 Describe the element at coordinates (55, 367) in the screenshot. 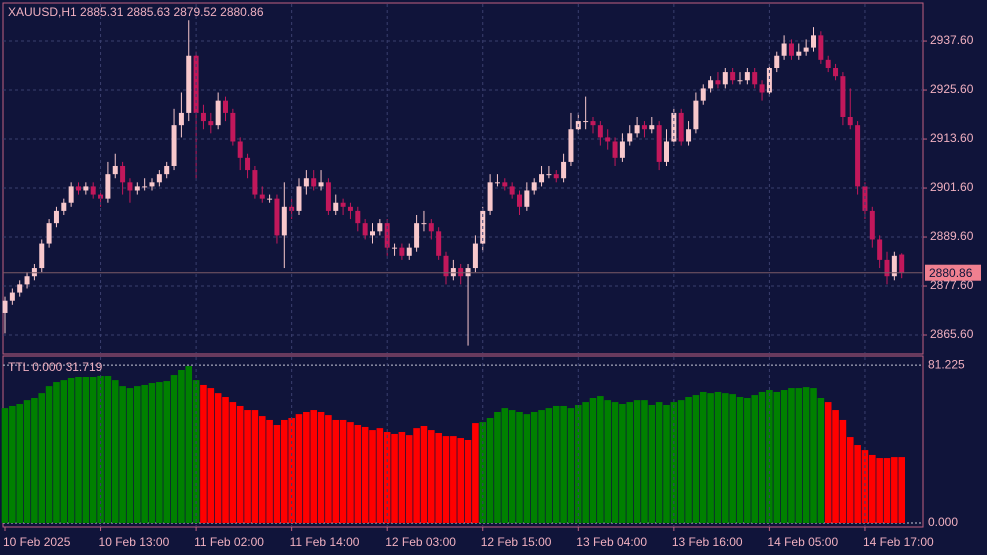

I see `indicator-title: TTL 0.000 31.719` at that location.